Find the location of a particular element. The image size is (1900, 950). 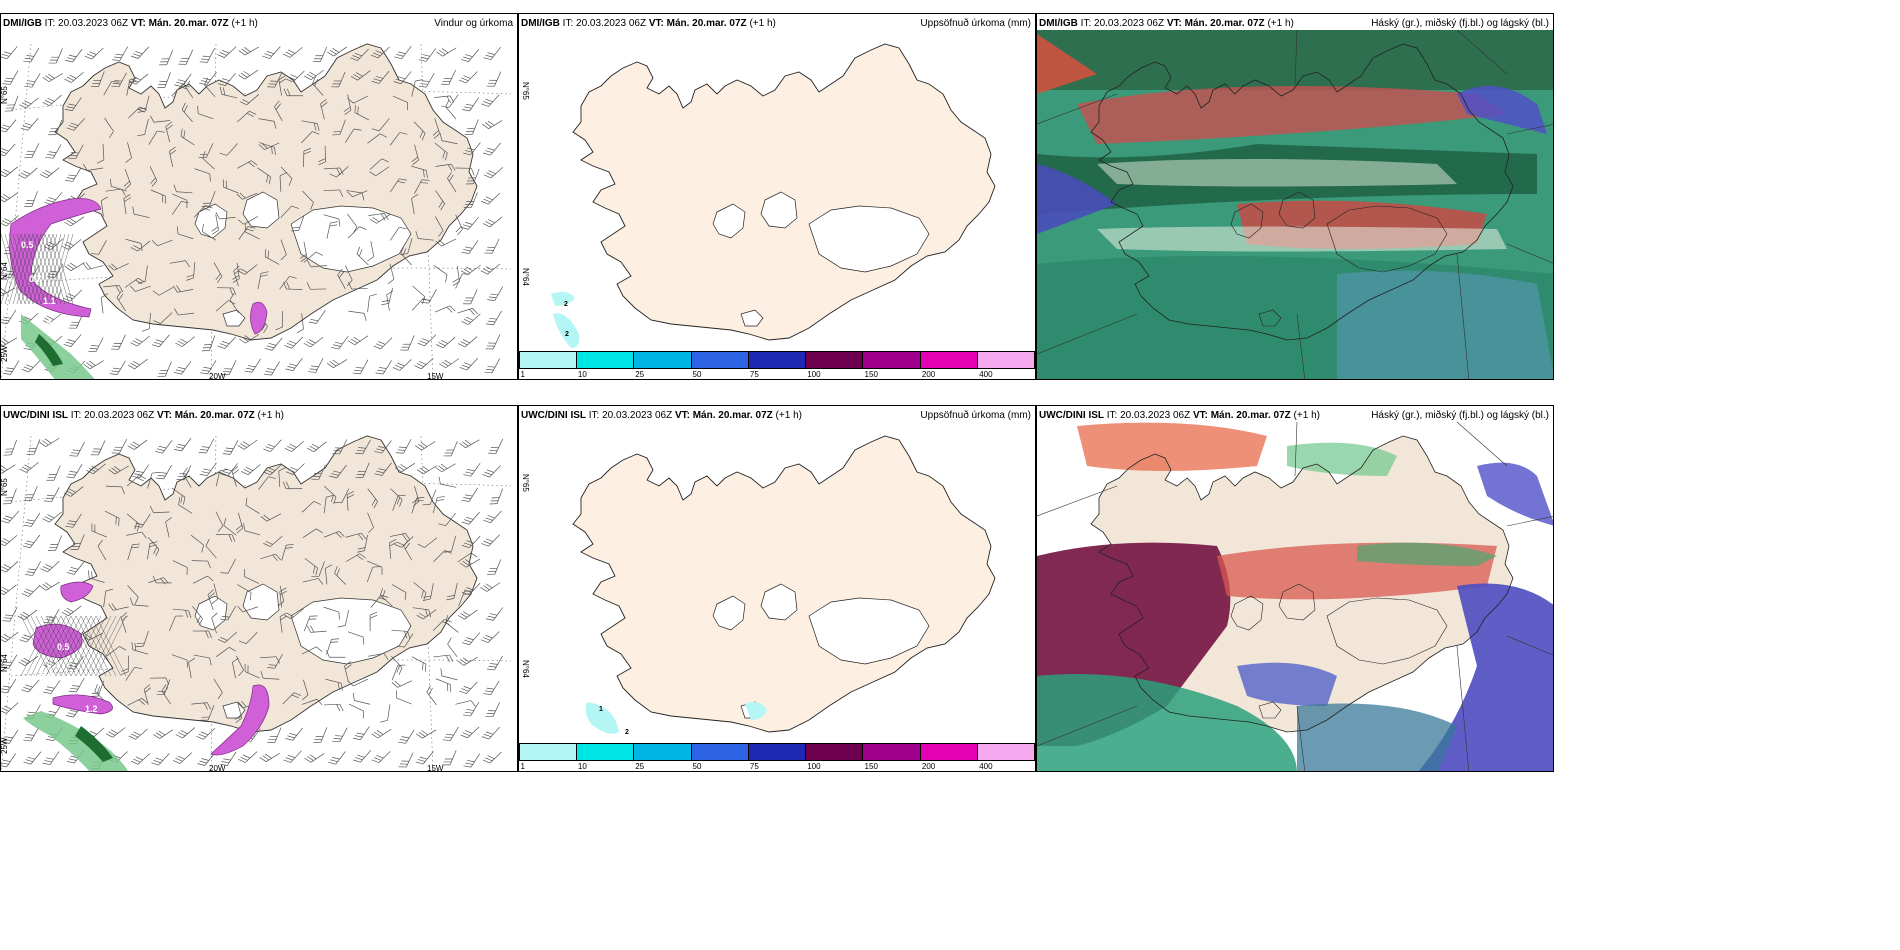

valid-time: VT: Mán. 20.mar. 07Z is located at coordinates (179, 23).